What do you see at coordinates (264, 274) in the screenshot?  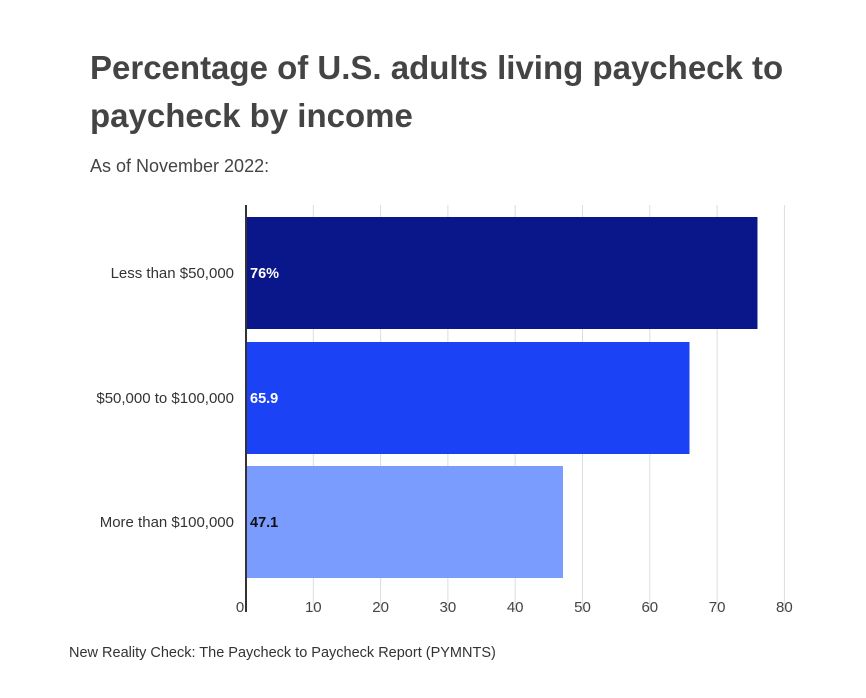 I see `data-label: 76%` at bounding box center [264, 274].